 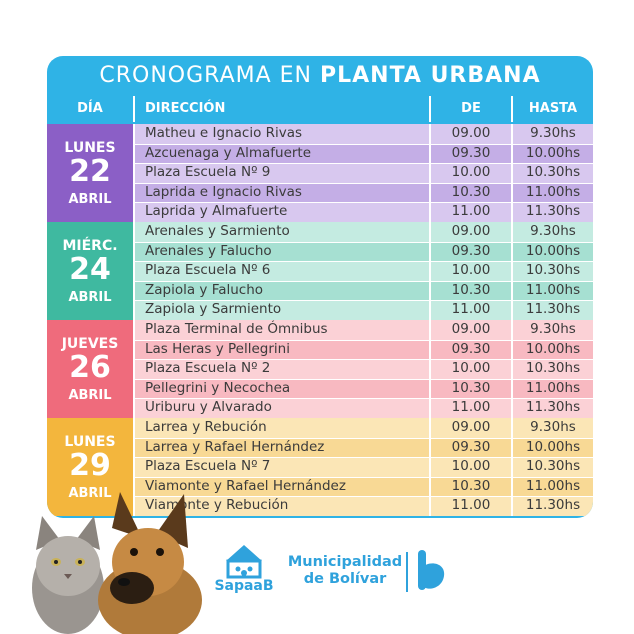 I want to click on footer-divider, so click(x=407, y=572).